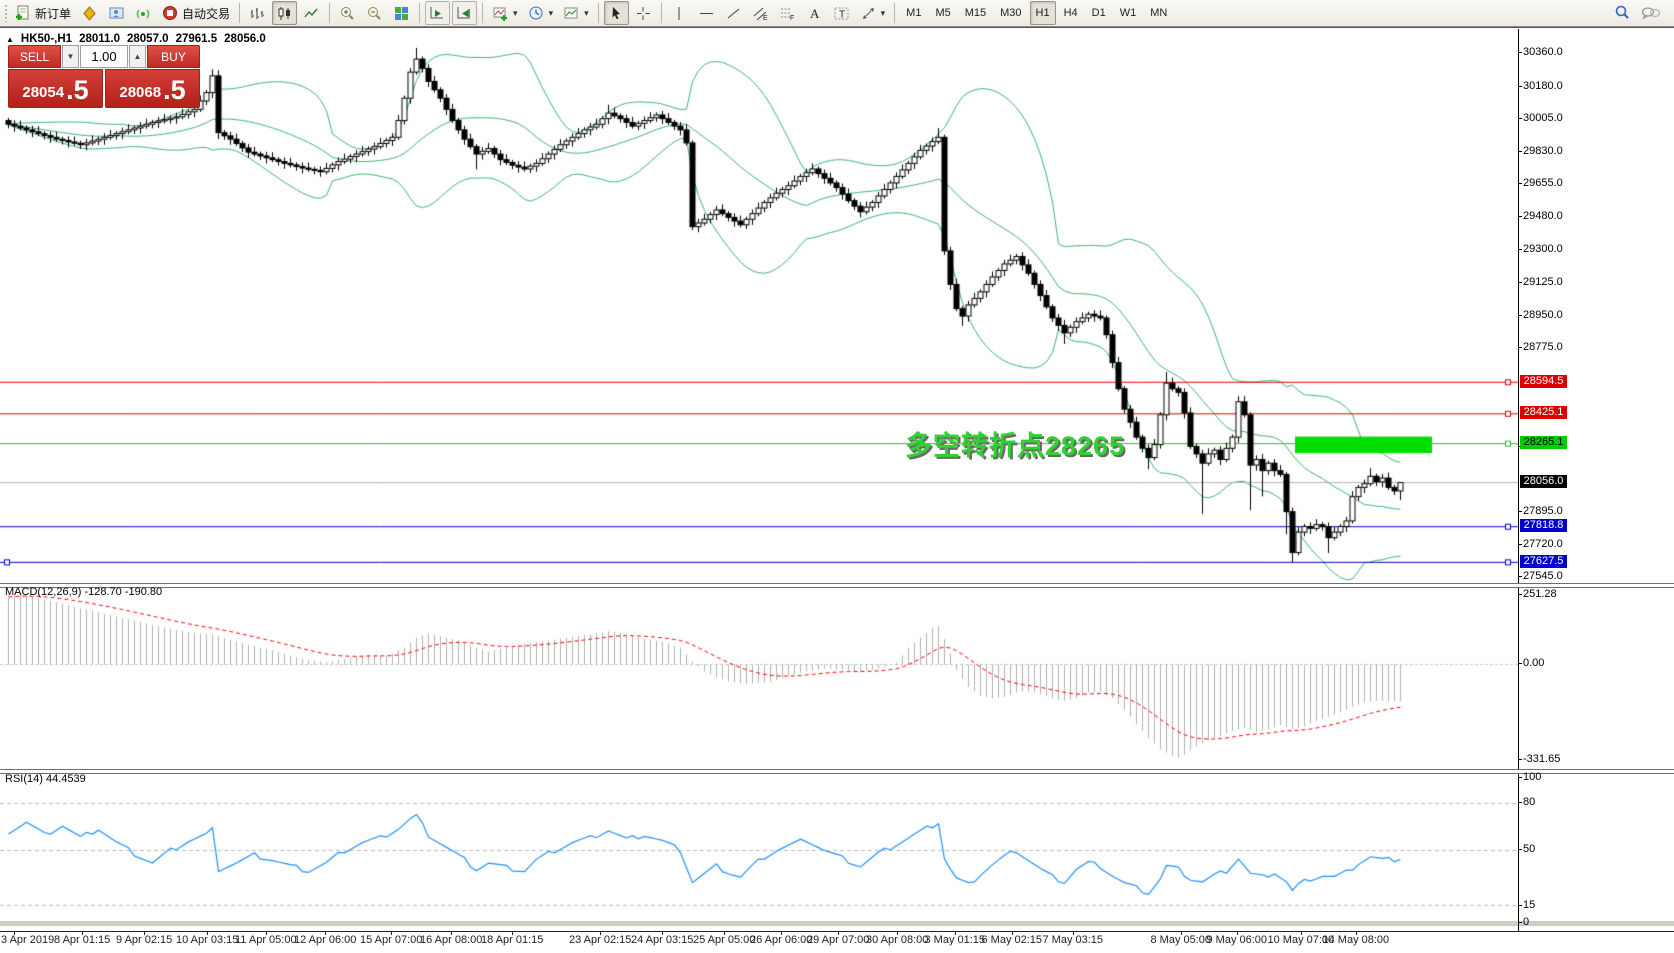 The image size is (1674, 953). I want to click on tf-m15: M15, so click(975, 13).